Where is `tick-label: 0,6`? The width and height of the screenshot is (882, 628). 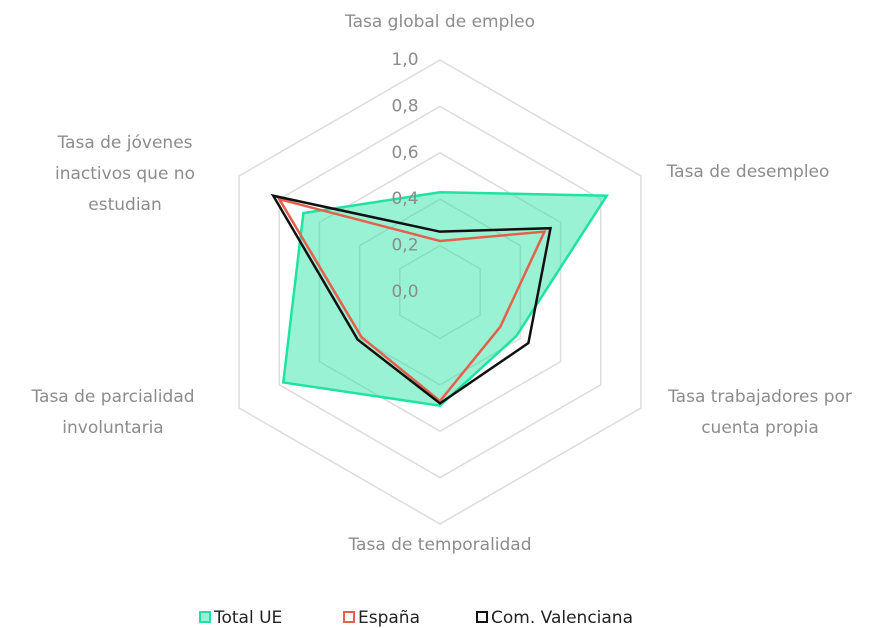
tick-label: 0,6 is located at coordinates (404, 153).